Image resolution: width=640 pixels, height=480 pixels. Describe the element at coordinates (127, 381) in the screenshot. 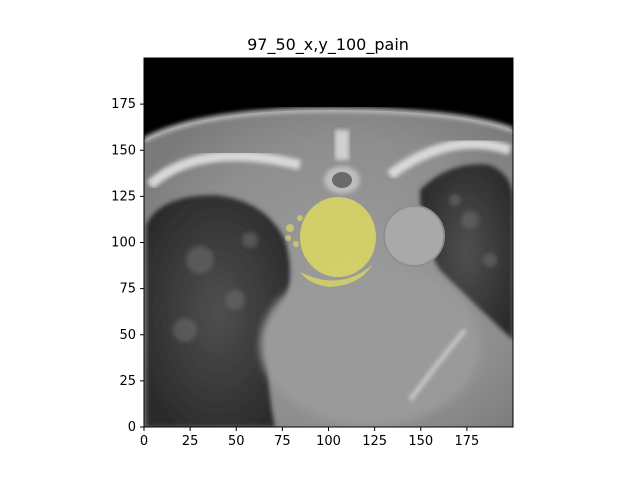

I see `y-tick-label: 25` at that location.